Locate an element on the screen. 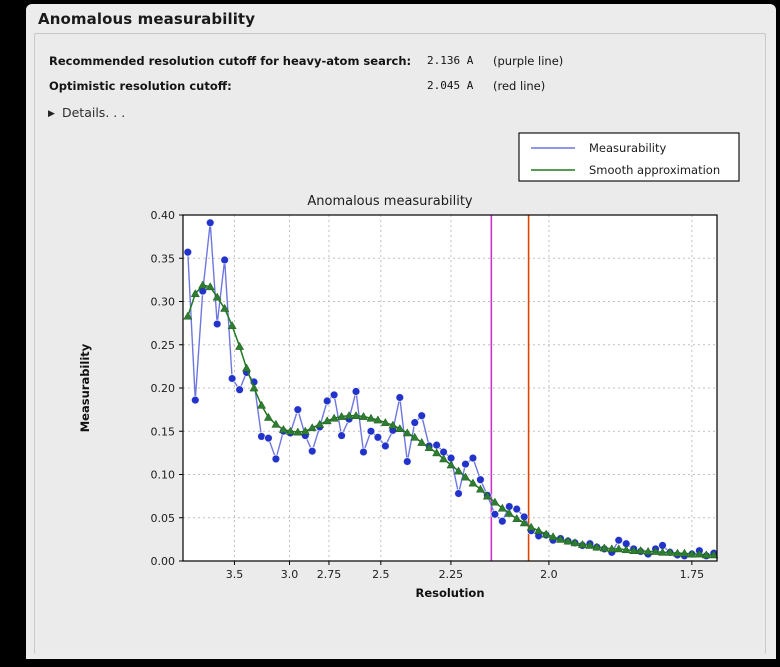  chart-legend: Measurability Smooth approximation is located at coordinates (629, 157).